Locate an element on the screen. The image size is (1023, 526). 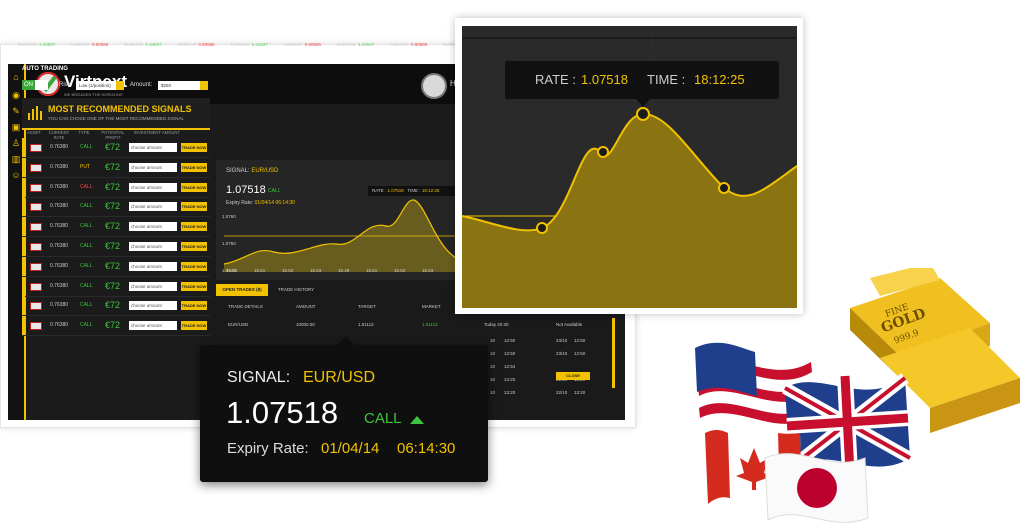
japan-flag is located at coordinates (816, 488).